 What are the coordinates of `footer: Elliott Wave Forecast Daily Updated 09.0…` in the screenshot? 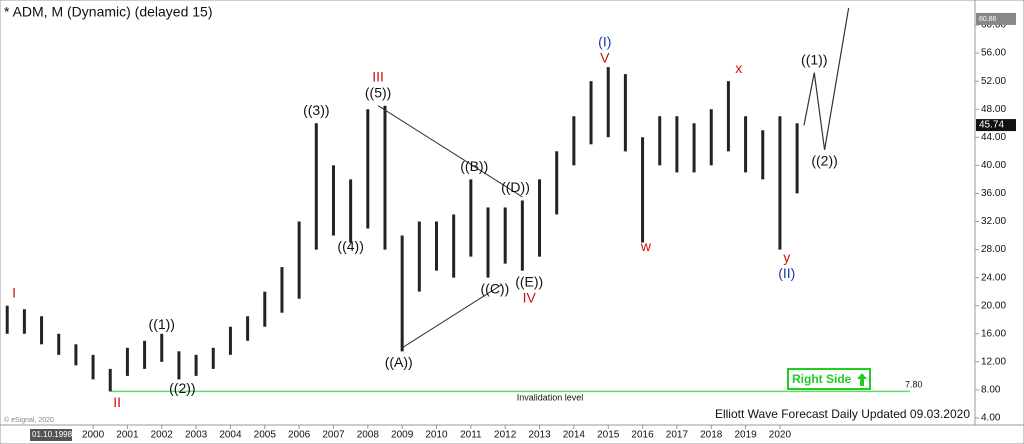 It's located at (842, 414).